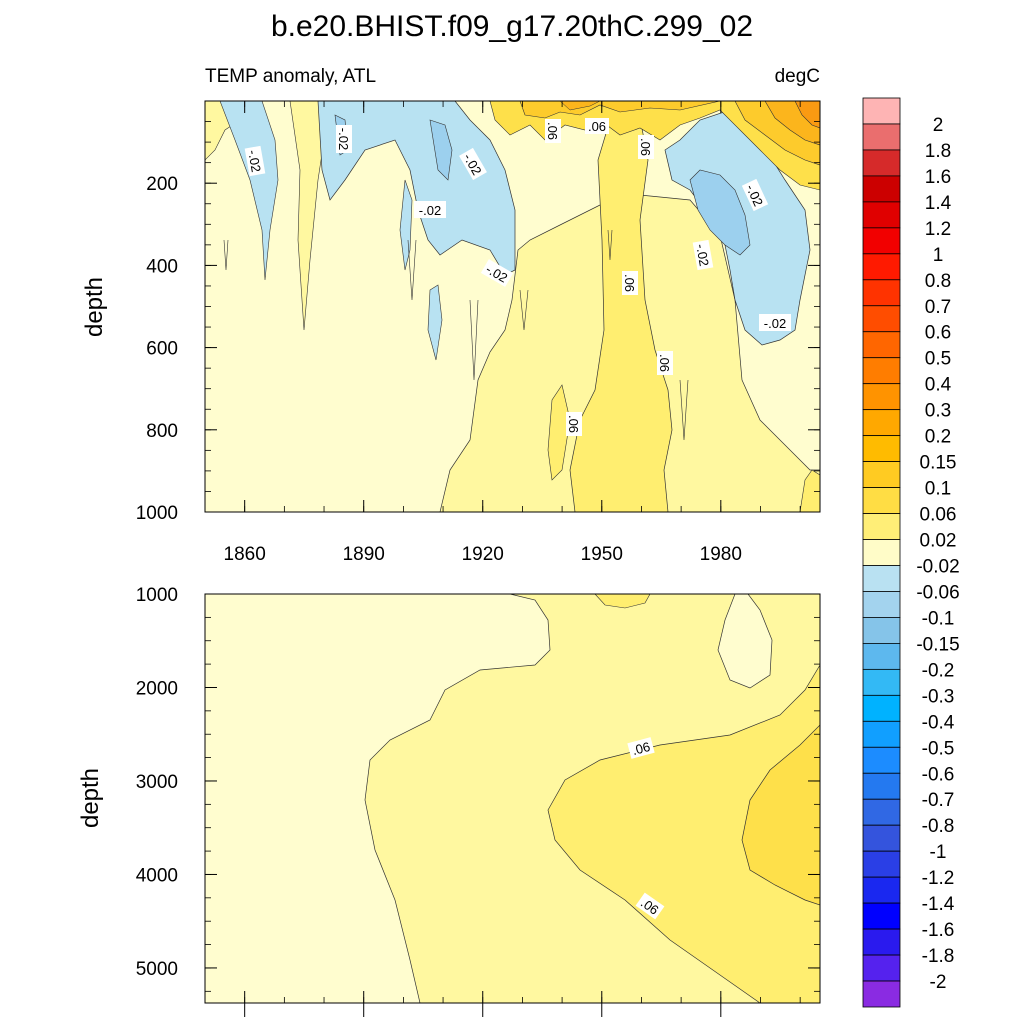 The image size is (1024, 1024). Describe the element at coordinates (938, 125) in the screenshot. I see `colorbar-label: 2` at that location.